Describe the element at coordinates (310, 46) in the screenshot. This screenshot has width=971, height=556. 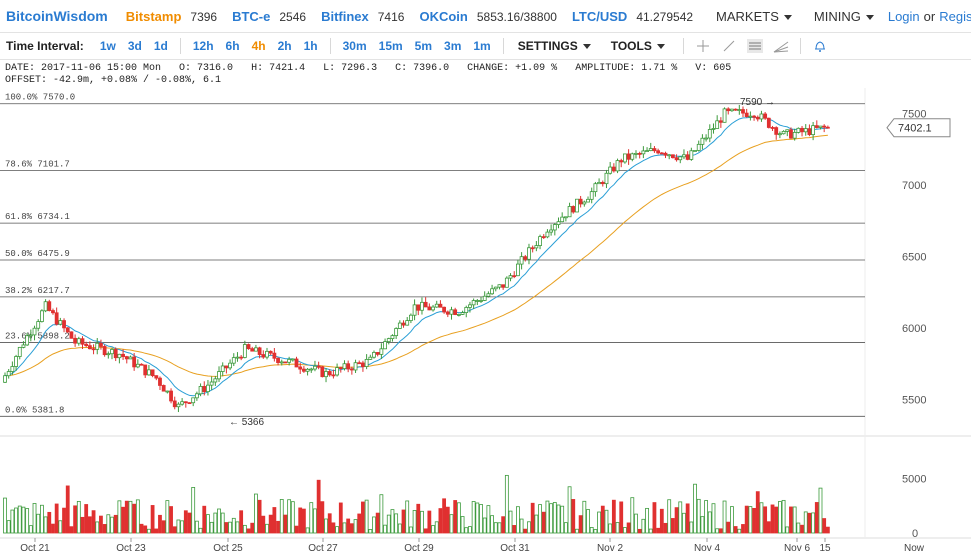
I see `interval-1h: 1h` at that location.